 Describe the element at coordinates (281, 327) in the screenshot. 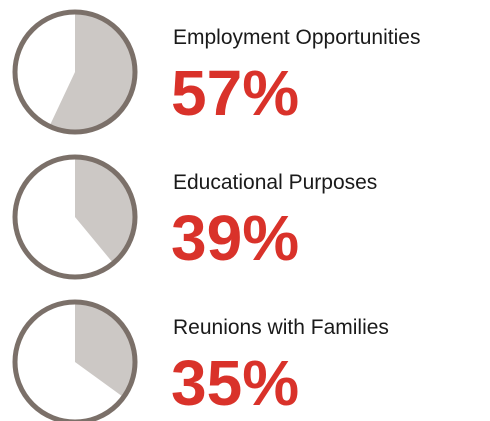

I see `item-title: Reunions with Families` at that location.